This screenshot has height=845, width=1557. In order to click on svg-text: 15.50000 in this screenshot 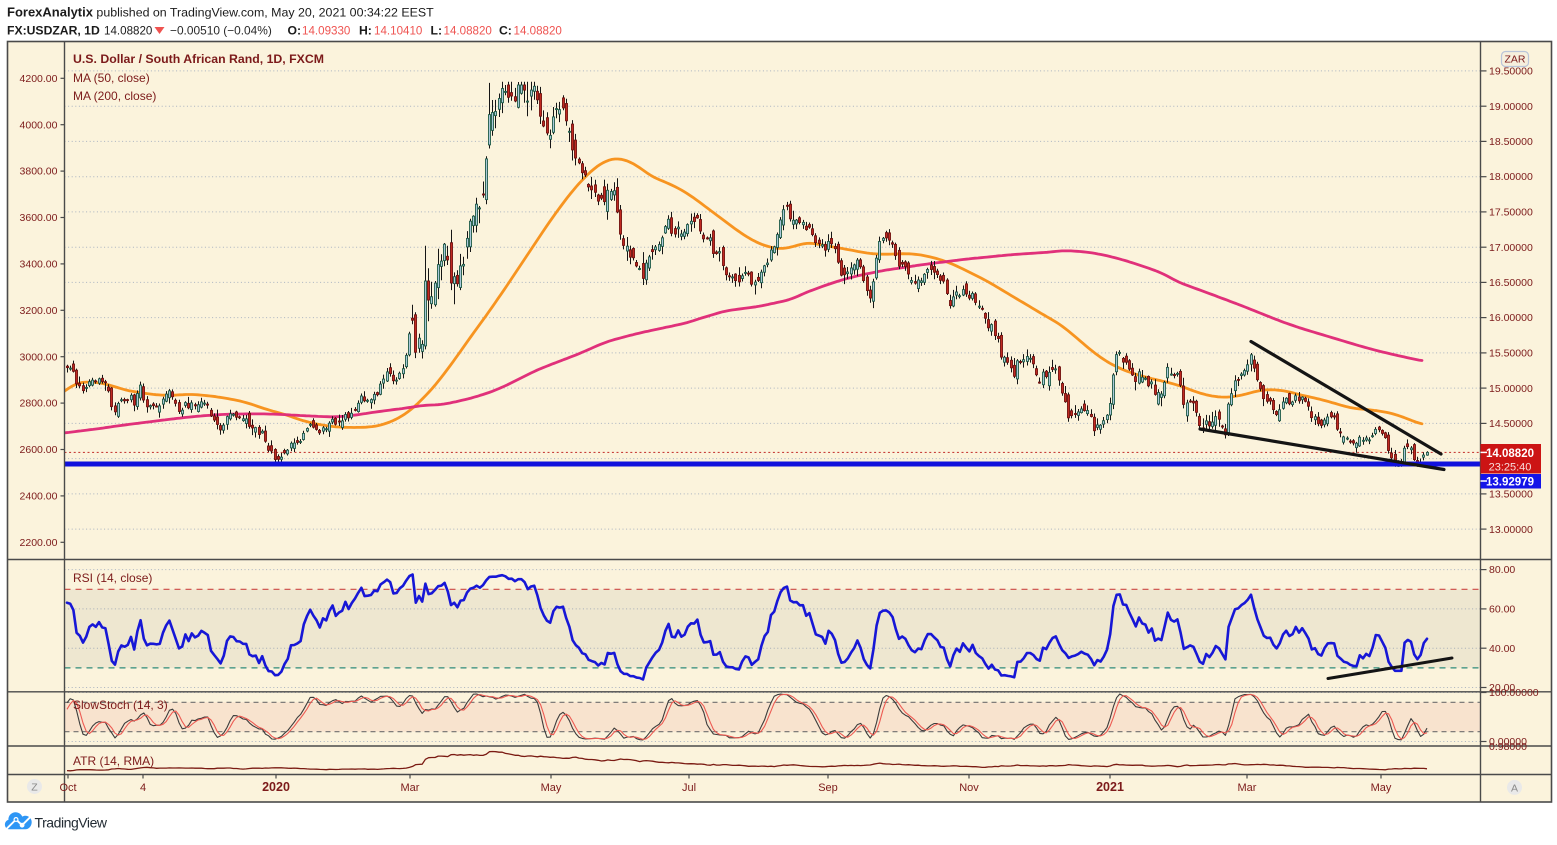, I will do `click(1511, 354)`.